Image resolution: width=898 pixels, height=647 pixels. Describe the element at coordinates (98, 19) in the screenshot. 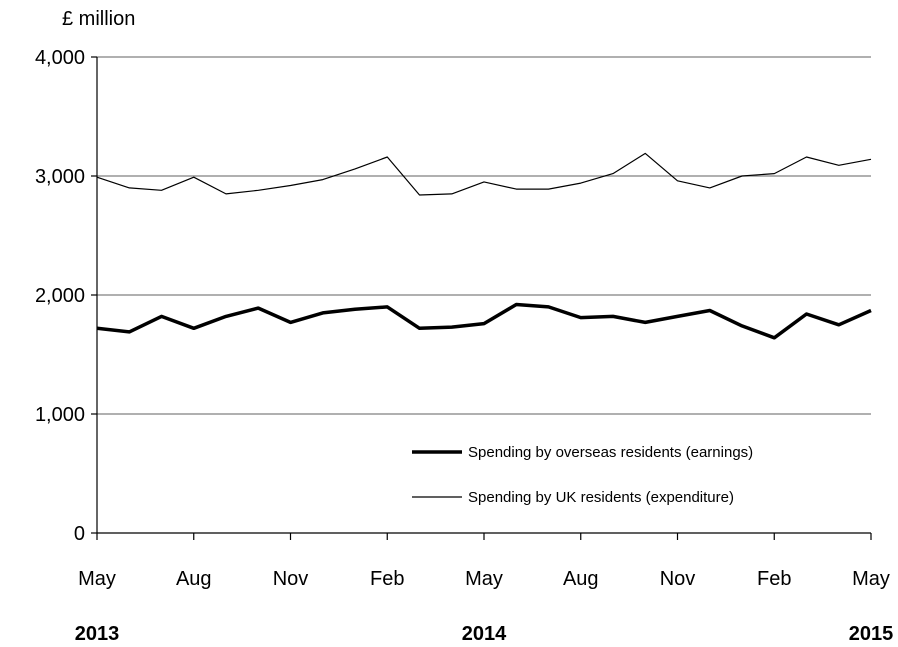

I see `y-axis-unit-label: £ million` at that location.